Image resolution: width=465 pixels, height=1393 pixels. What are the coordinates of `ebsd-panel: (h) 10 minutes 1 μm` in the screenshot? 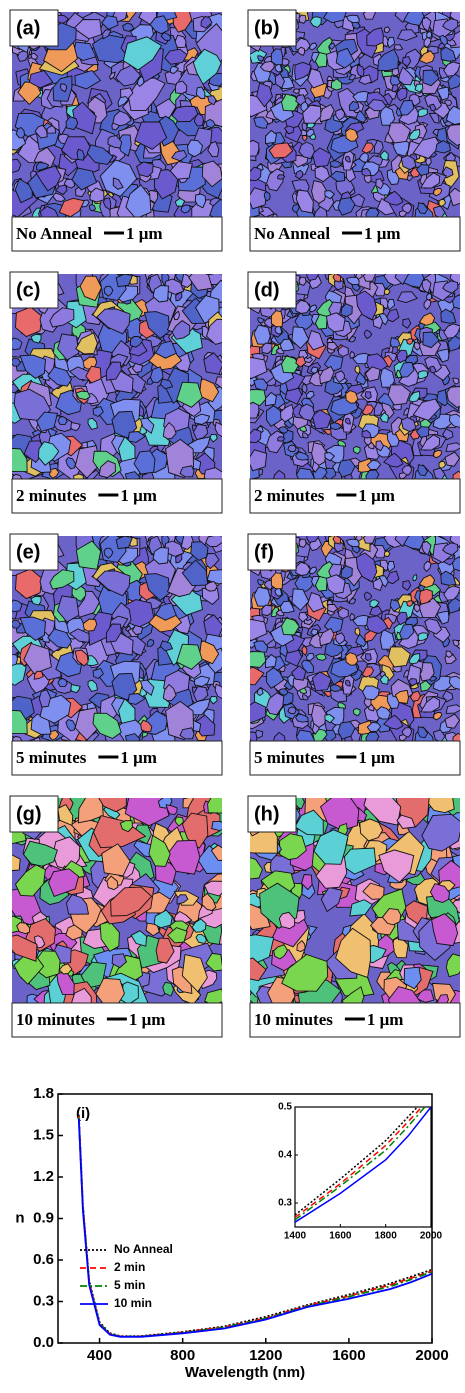 It's located at (354, 916).